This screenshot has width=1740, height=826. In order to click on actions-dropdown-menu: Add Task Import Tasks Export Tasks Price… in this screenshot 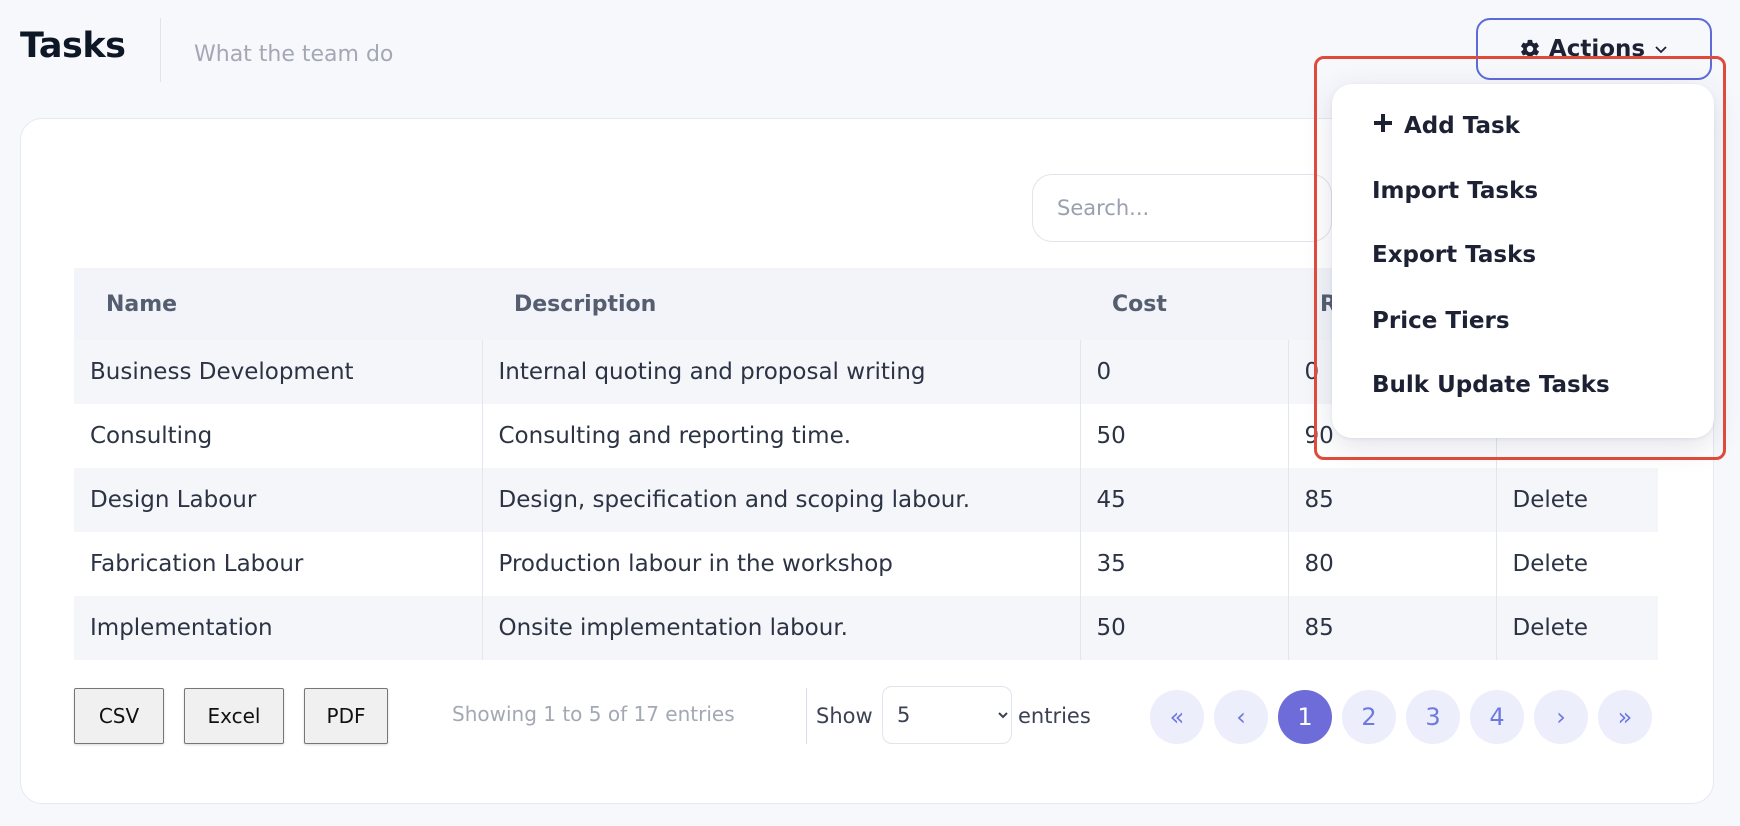, I will do `click(1523, 261)`.